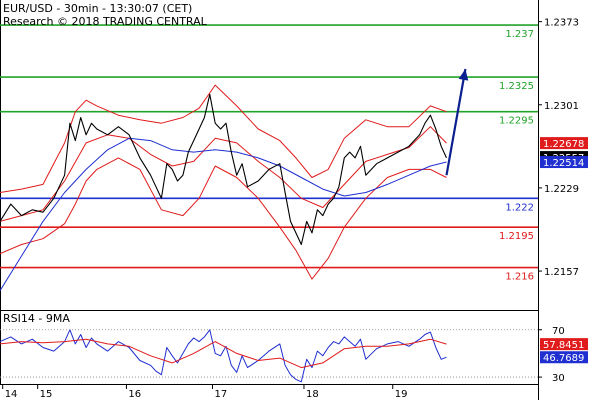 The width and height of the screenshot is (590, 400). Describe the element at coordinates (97, 8) in the screenshot. I see `chart-title: EUR/USD - 30min - 13:30:07 (CET)` at that location.